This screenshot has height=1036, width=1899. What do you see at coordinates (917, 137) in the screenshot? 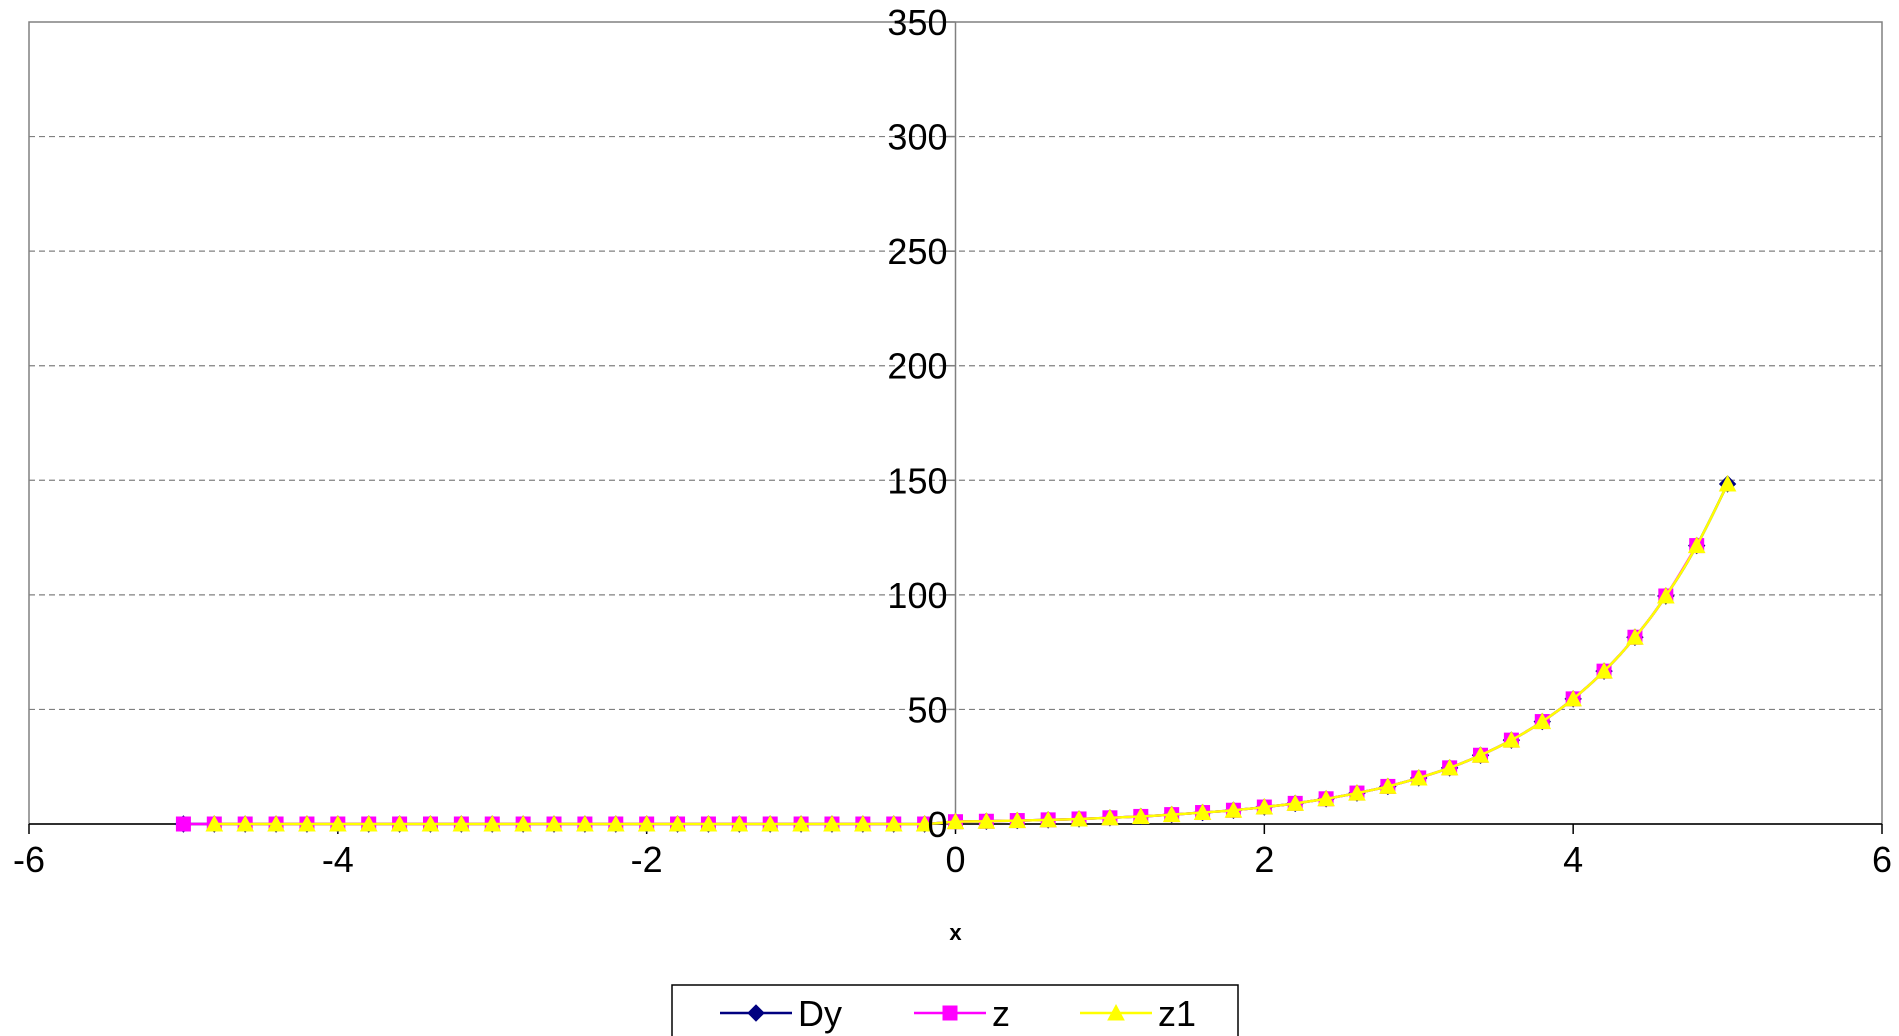
I see `y-tick-label: 300` at bounding box center [917, 137].